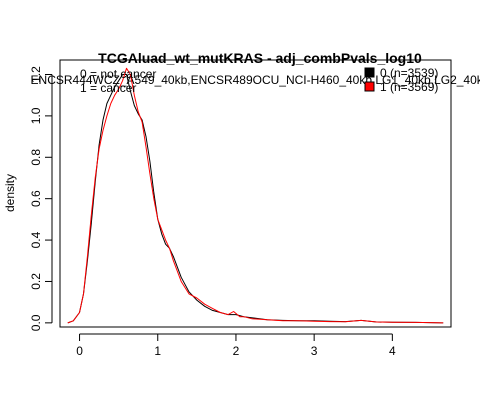 This screenshot has height=400, width=480. Describe the element at coordinates (36, 74) in the screenshot. I see `y-tick-label: 1.2` at that location.